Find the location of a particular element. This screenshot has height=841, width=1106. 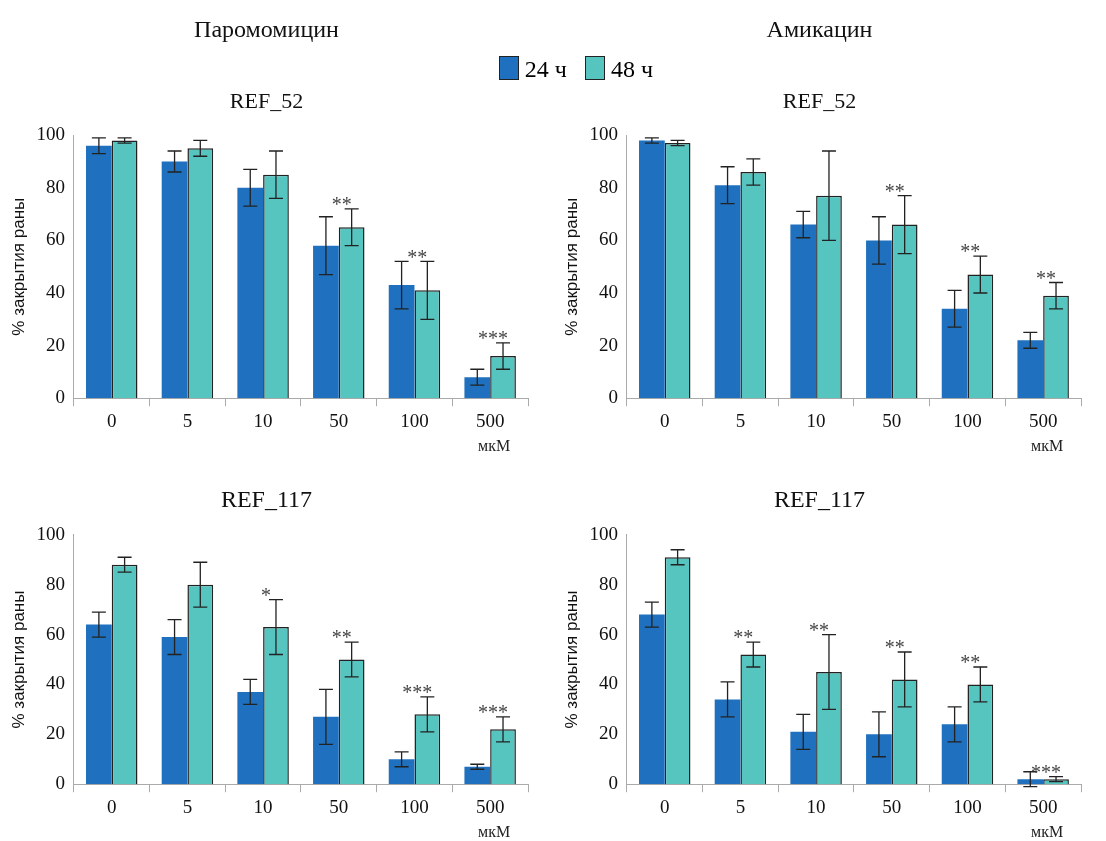

chart-title: Паромомицин is located at coordinates (267, 28).